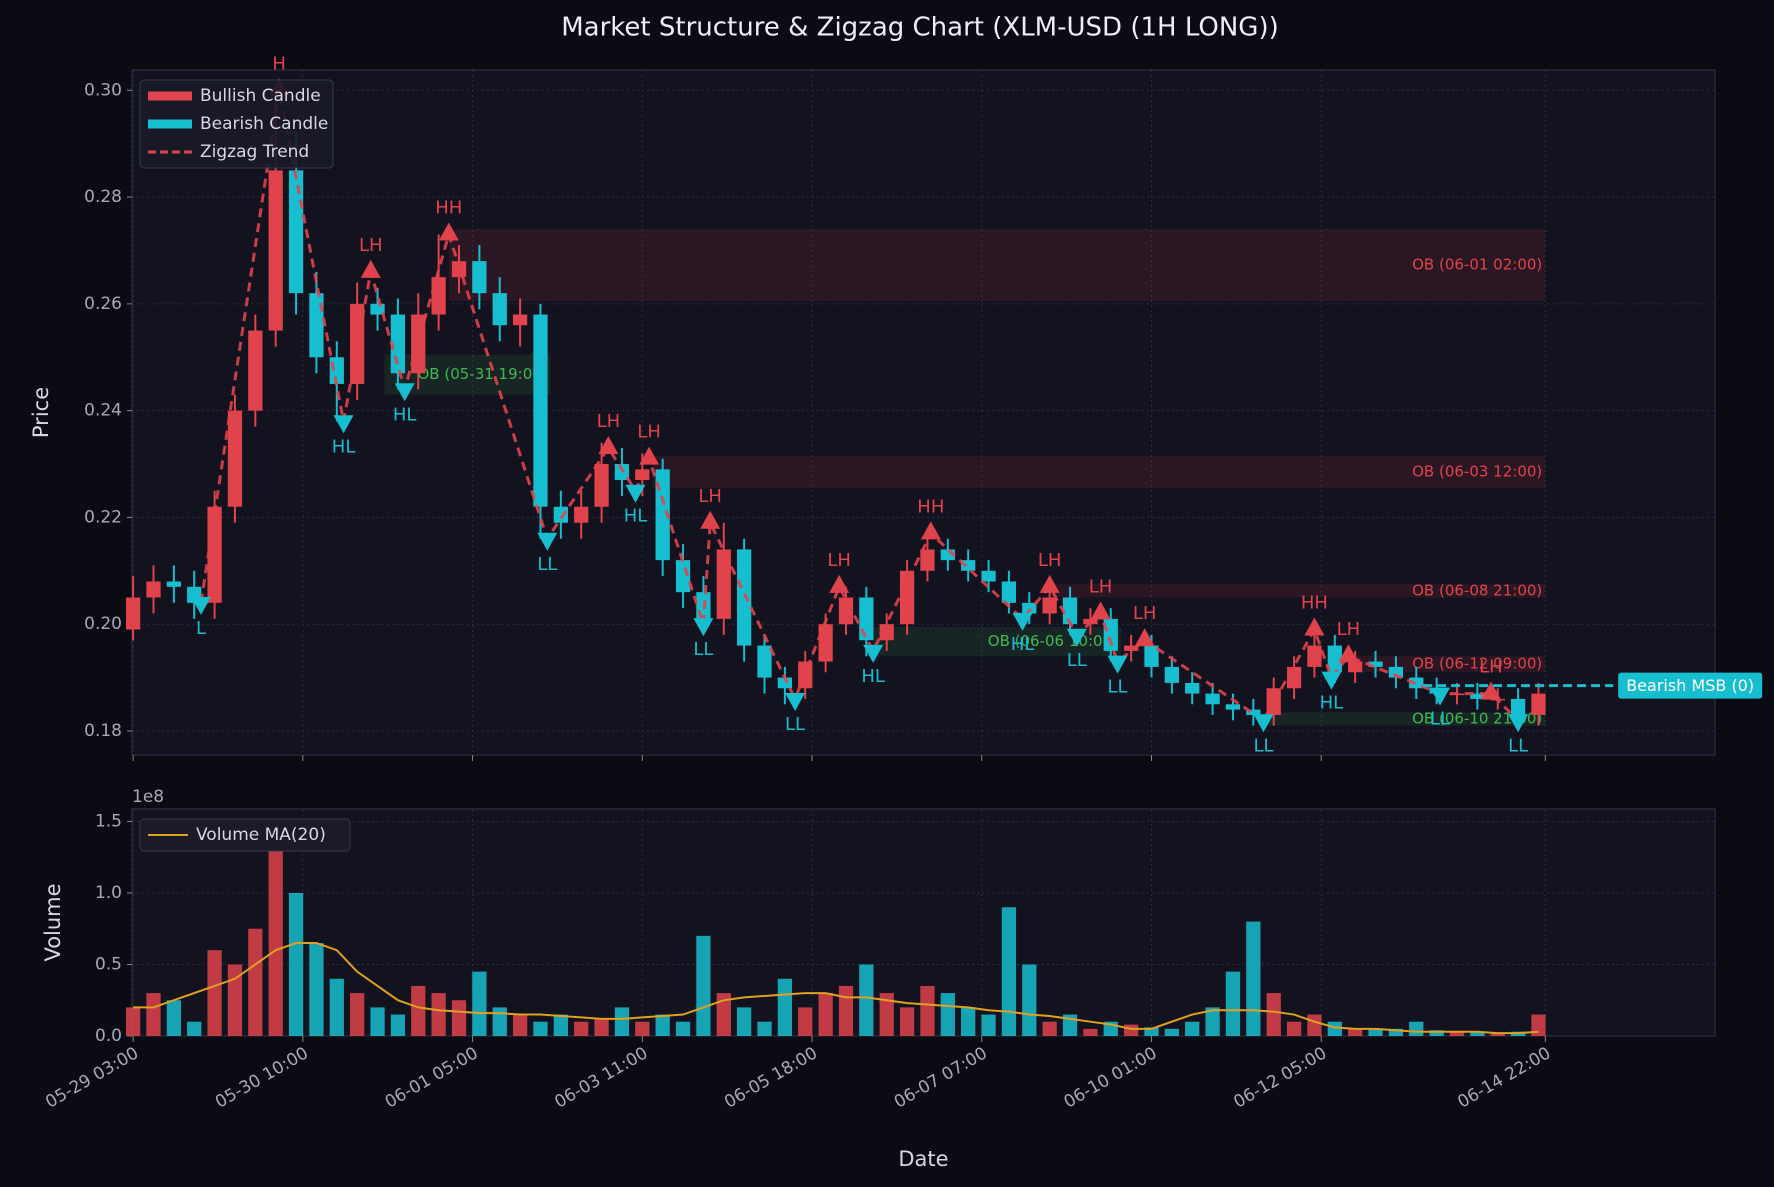 The image size is (1774, 1187). I want to click on order-block-label: OB (06-03 12:00), so click(1477, 472).